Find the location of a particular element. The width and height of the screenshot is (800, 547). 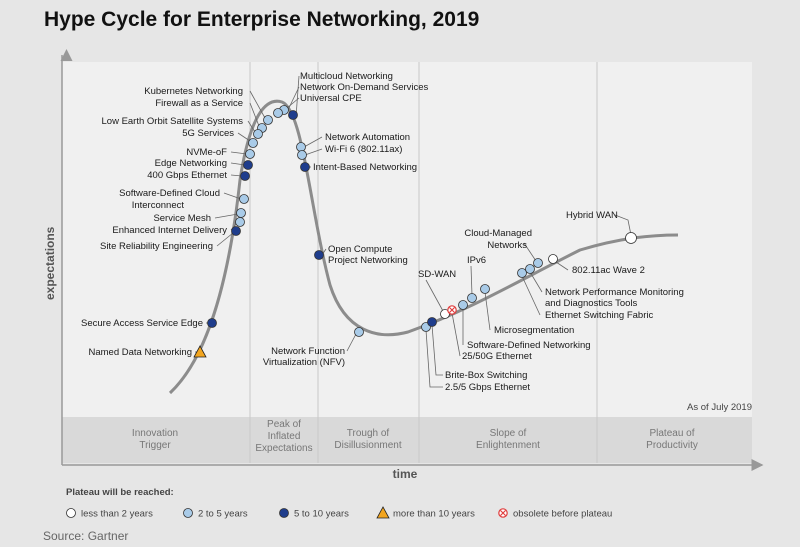

tech-label-intent-based-networking: Intent-Based Networking is located at coordinates (365, 167).